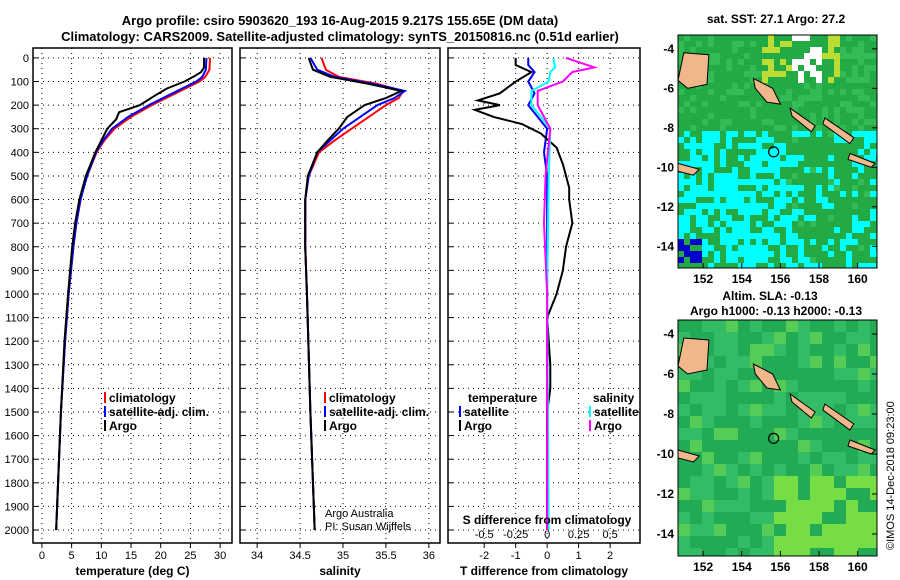 The image size is (900, 580). I want to click on legend-label: satellite, so click(486, 412).